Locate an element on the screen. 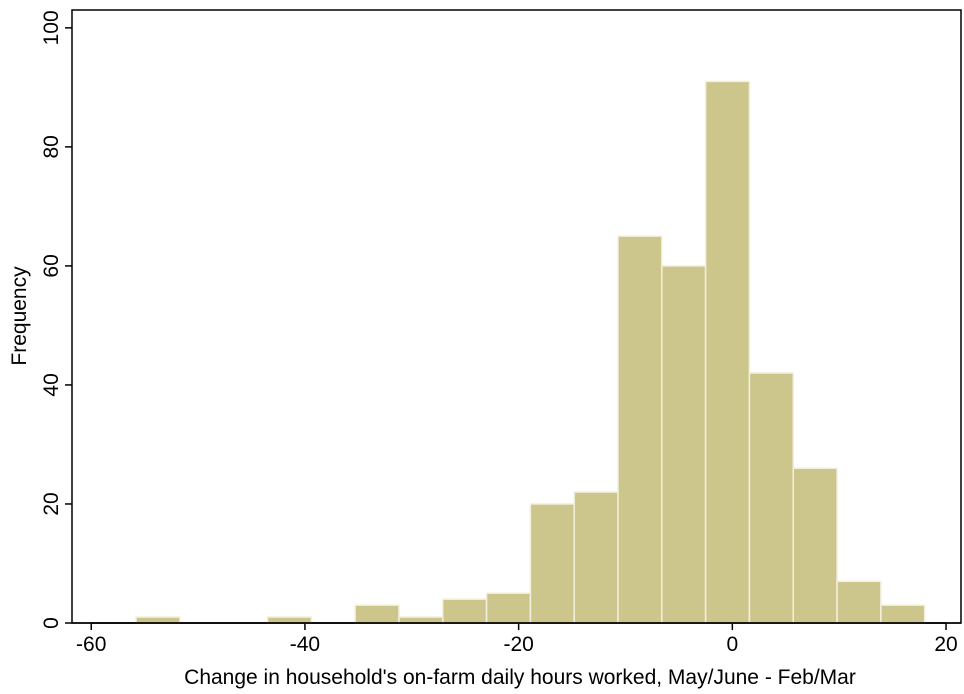 Image resolution: width=964 pixels, height=694 pixels. x-tick-label: 20 is located at coordinates (945, 644).